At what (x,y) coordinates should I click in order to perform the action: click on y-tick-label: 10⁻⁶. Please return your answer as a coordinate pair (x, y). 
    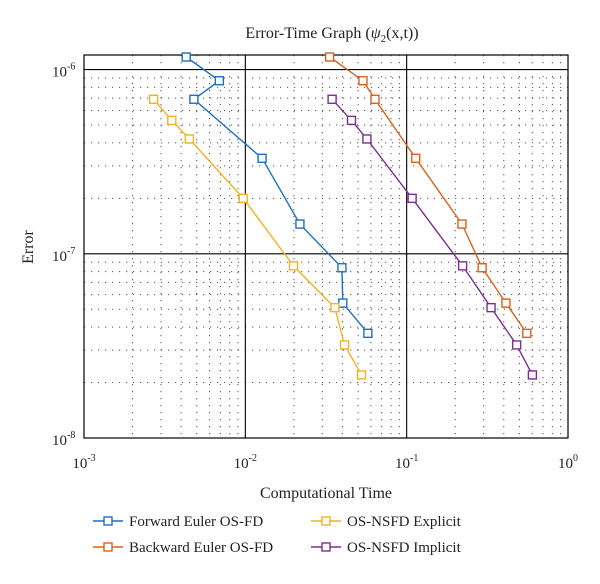
    Looking at the image, I should click on (63, 71).